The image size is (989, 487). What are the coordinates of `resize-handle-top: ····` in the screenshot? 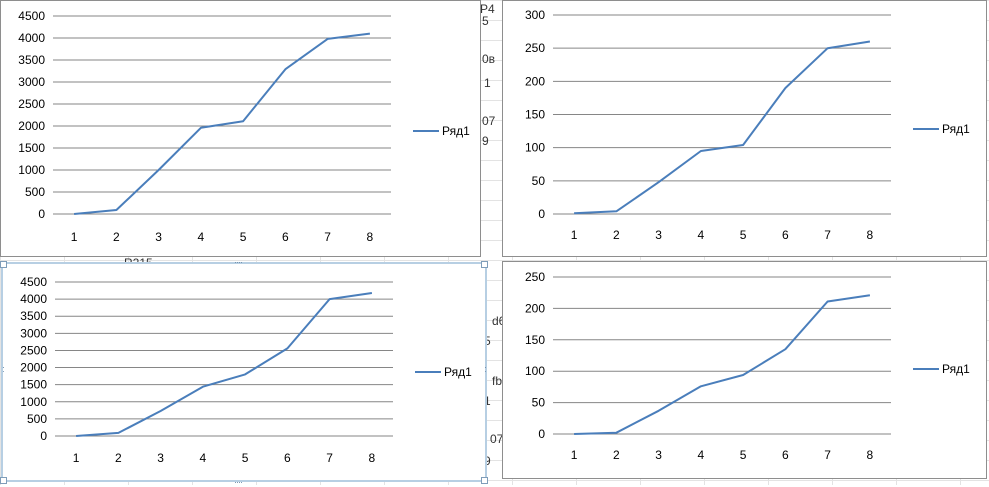 It's located at (238, 262).